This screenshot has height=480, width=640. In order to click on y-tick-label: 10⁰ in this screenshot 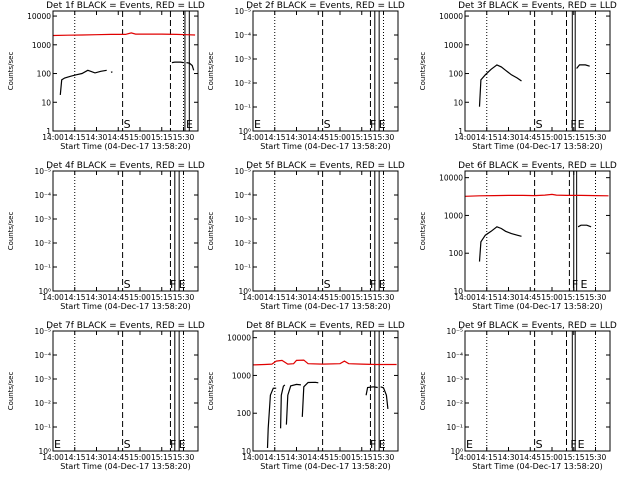, I will do `click(44, 451)`.